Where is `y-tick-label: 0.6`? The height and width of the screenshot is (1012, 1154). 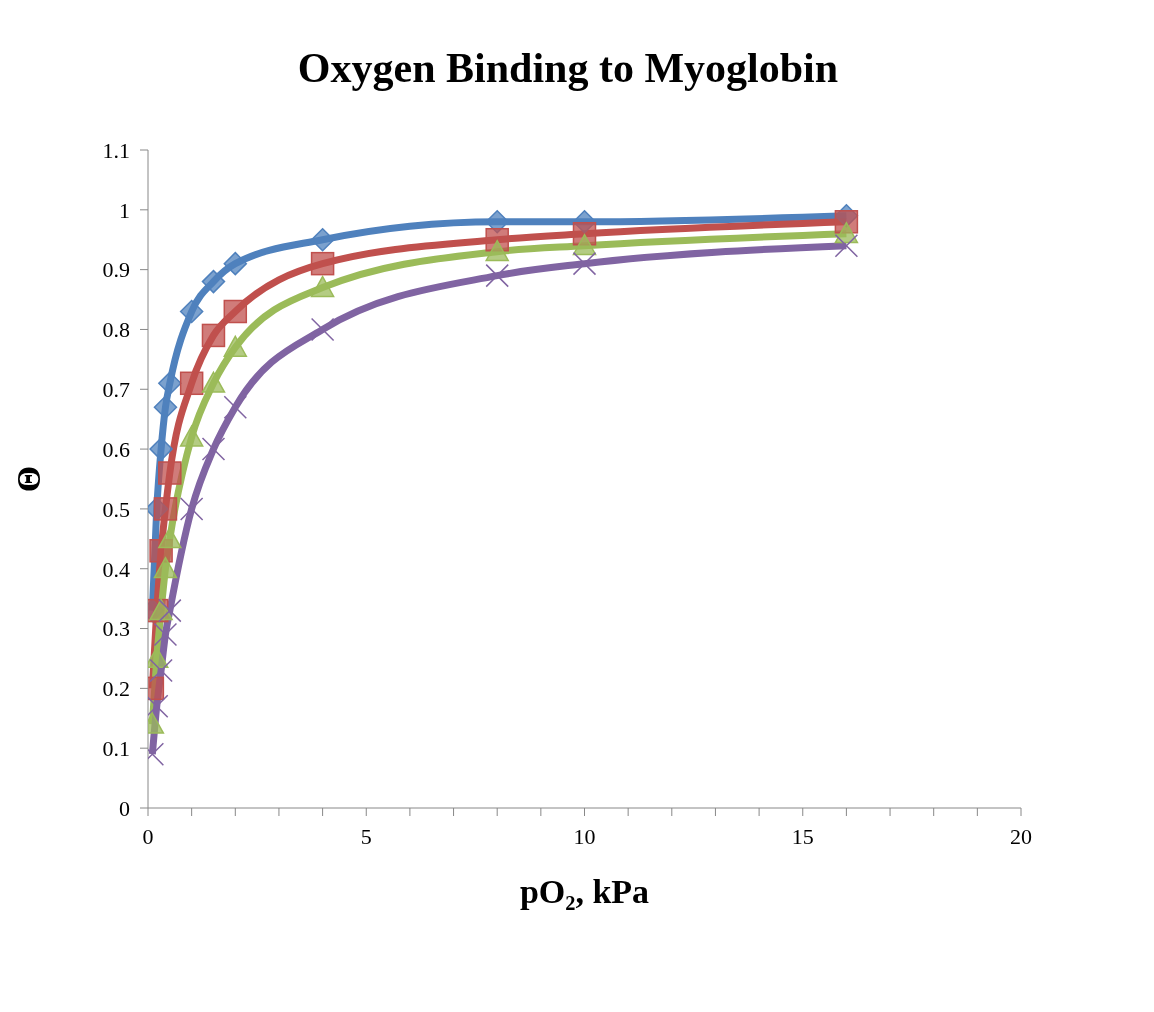 y-tick-label: 0.6 is located at coordinates (116, 449).